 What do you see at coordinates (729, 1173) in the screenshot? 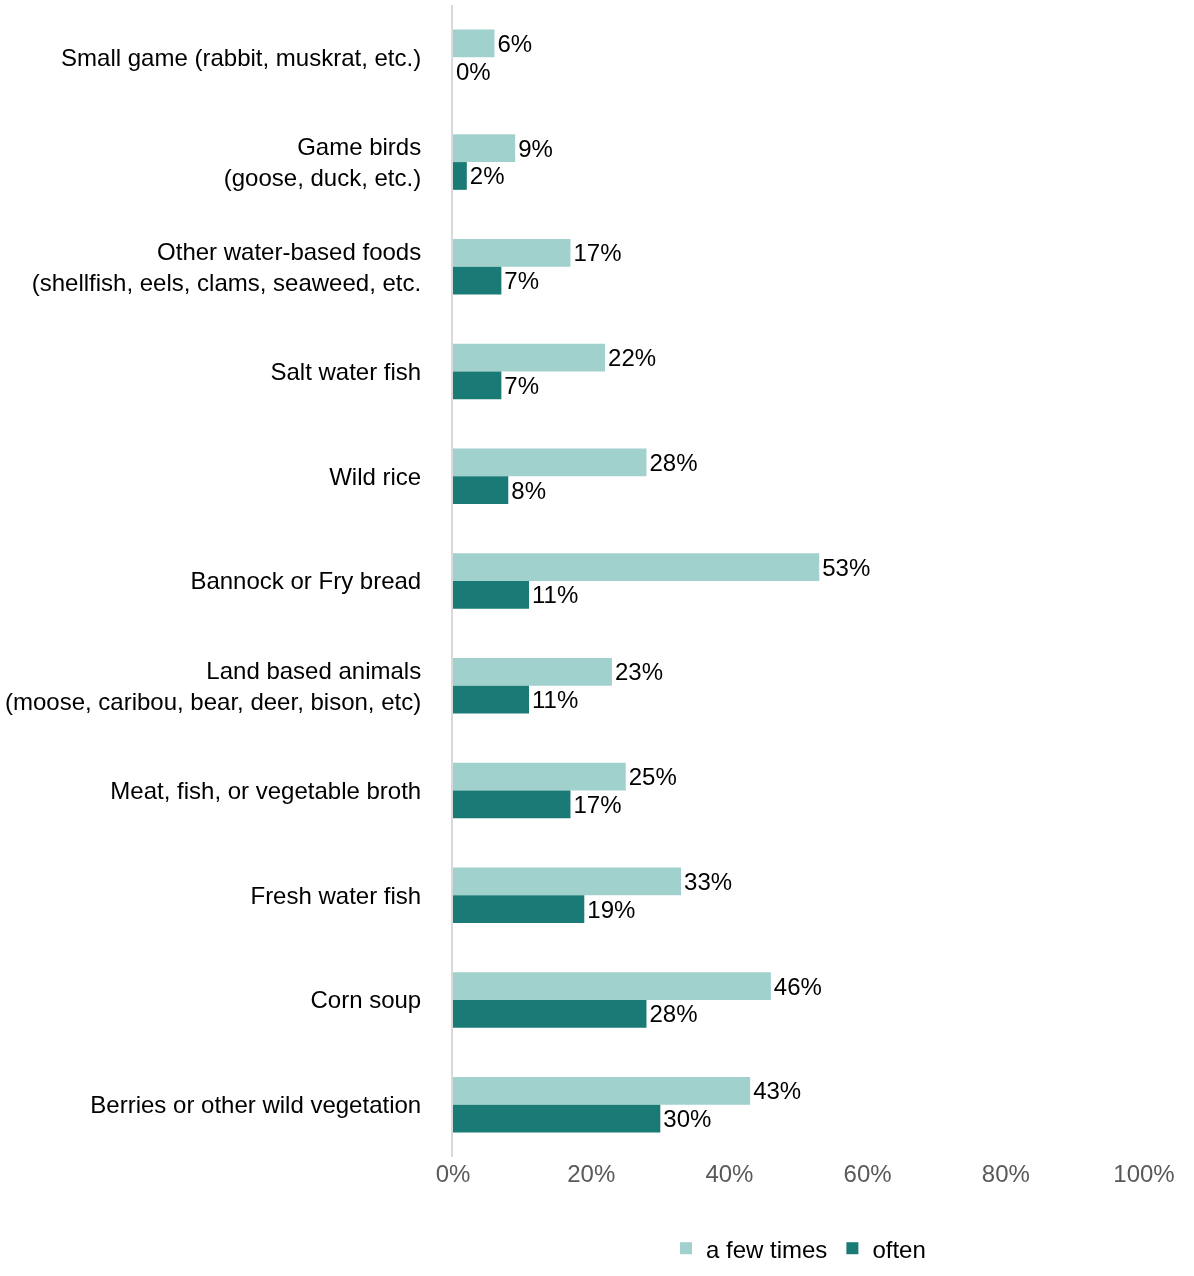
I see `x-tick-label: 40%` at bounding box center [729, 1173].